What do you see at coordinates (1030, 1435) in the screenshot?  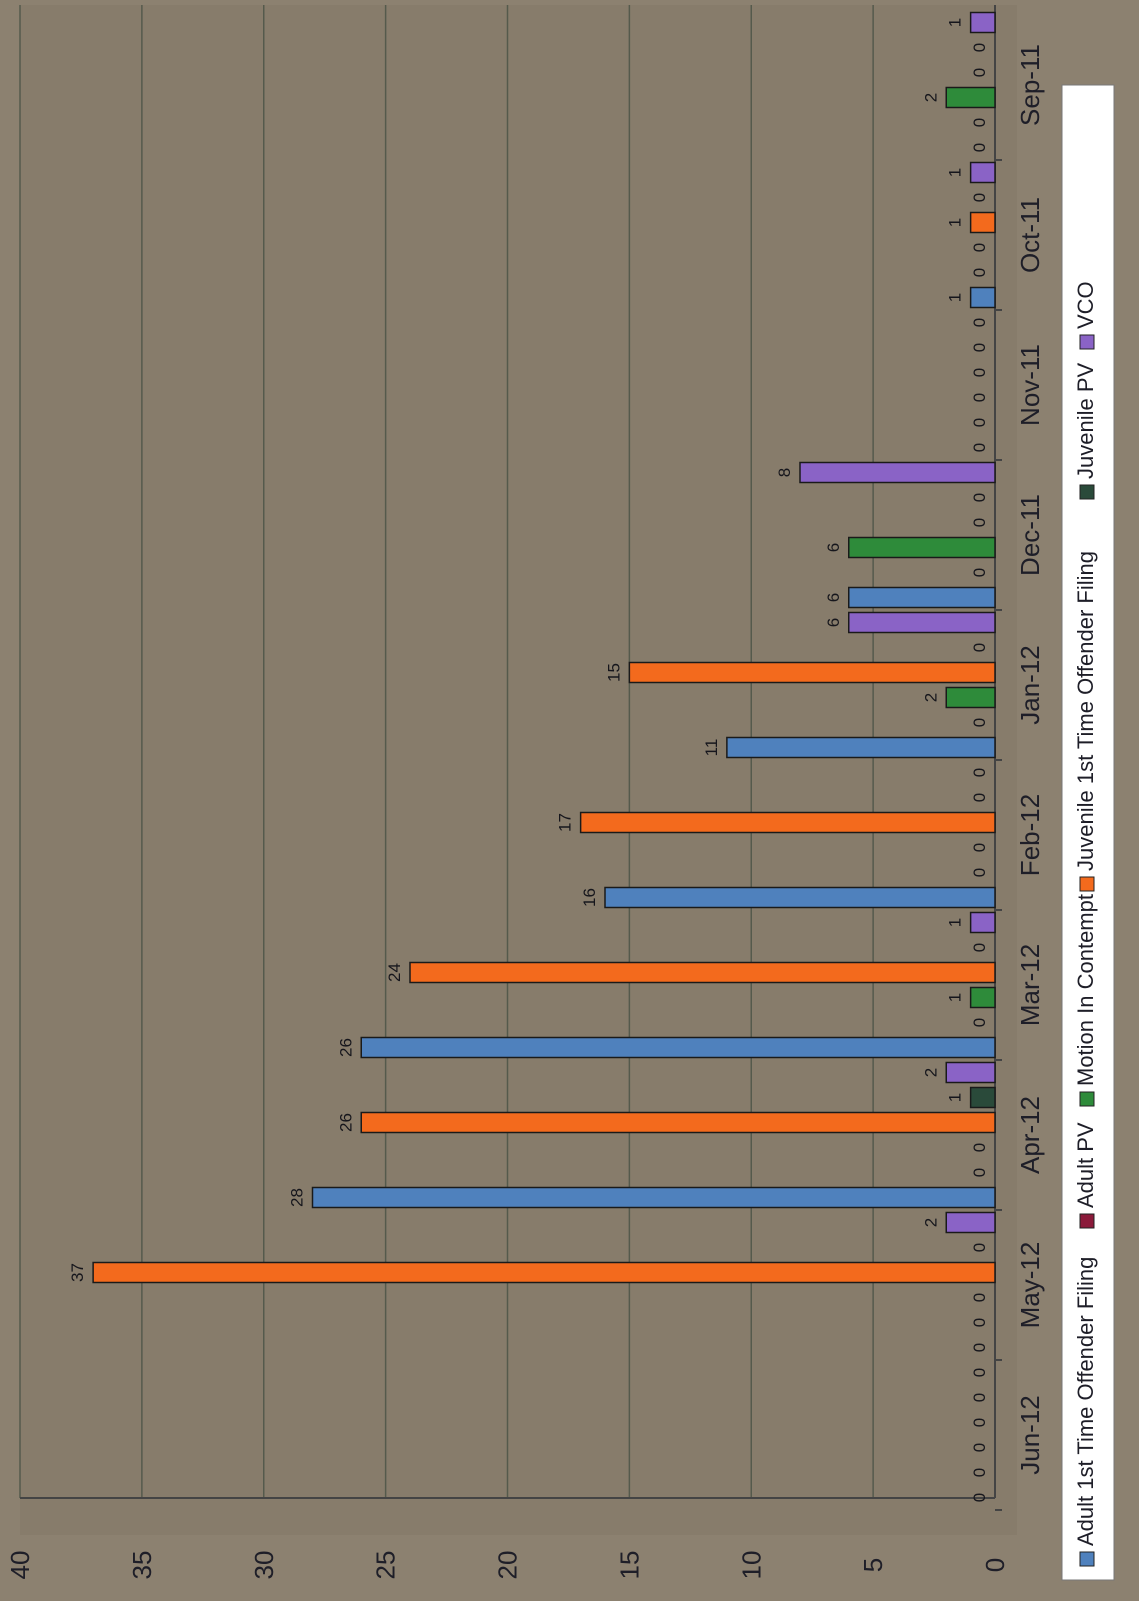 I see `category-label: Jun-12` at bounding box center [1030, 1435].